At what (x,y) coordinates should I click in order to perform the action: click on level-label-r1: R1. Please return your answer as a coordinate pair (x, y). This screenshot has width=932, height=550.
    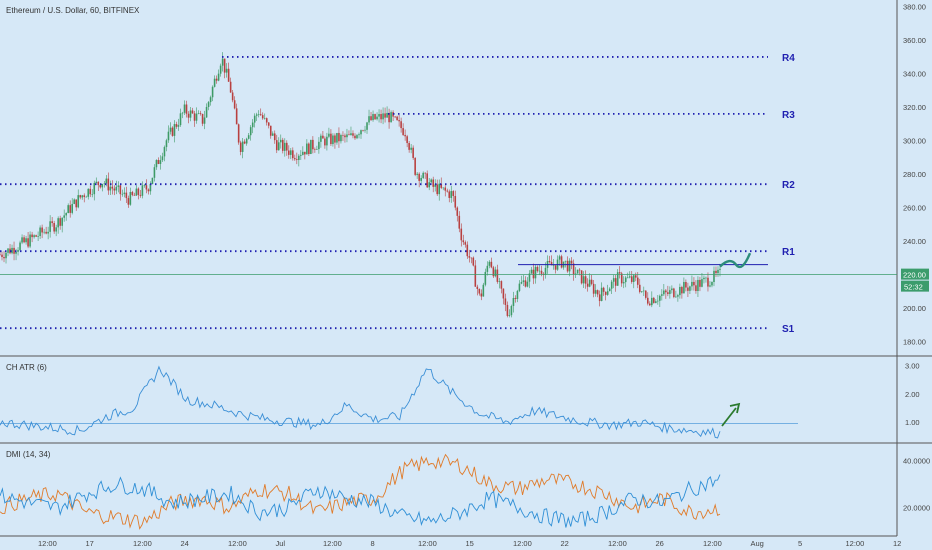
    Looking at the image, I should click on (788, 252).